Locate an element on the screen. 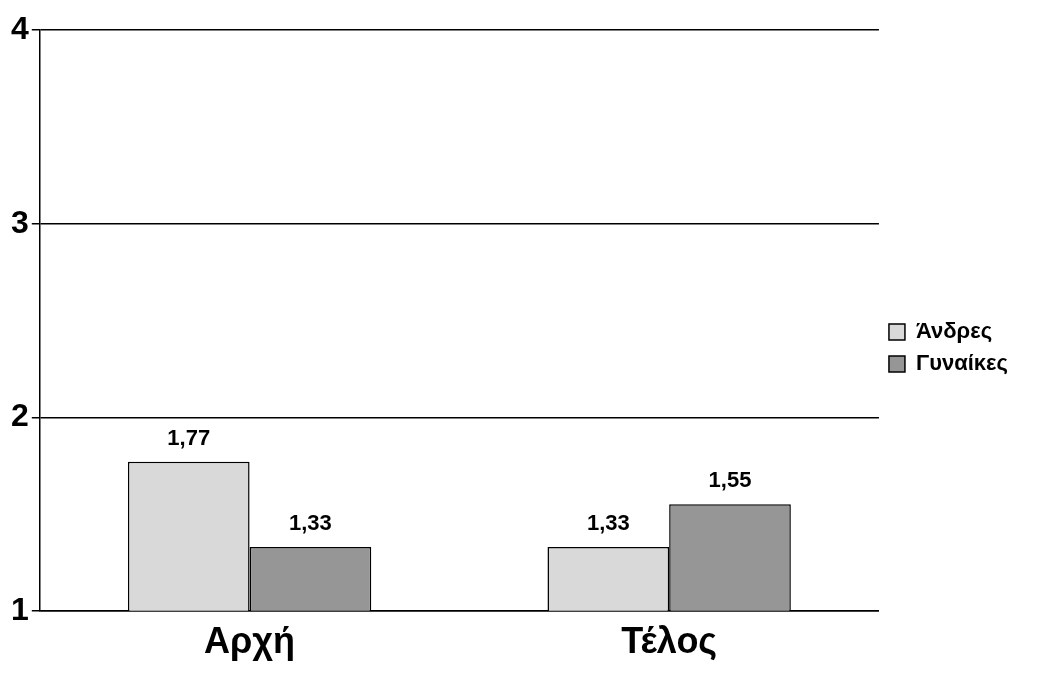 Image resolution: width=1043 pixels, height=680 pixels. y-tick-label: 1 is located at coordinates (20, 608).